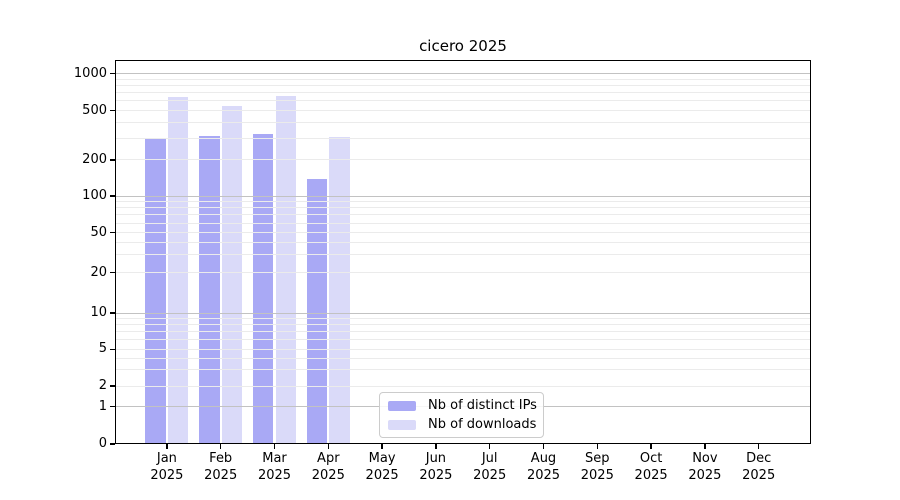  I want to click on legend-swatch-downloads-icon, so click(402, 424).